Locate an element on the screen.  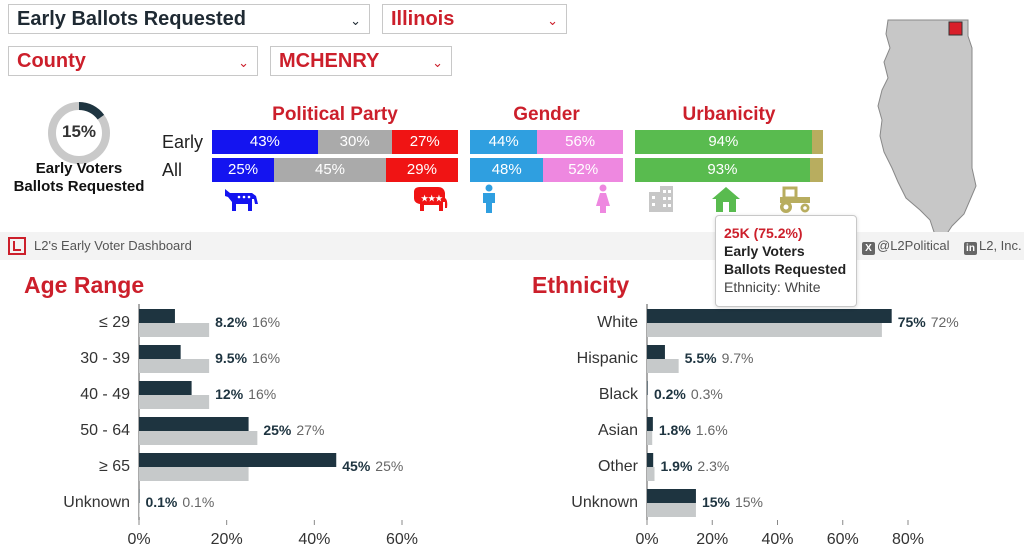
age-category-label: ≥ 65 is located at coordinates (114, 466).